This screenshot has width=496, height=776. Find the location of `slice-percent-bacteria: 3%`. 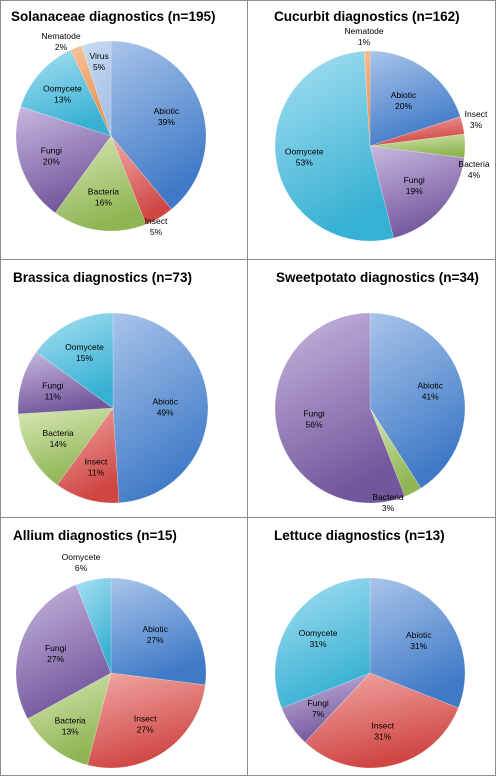

slice-percent-bacteria: 3% is located at coordinates (388, 508).